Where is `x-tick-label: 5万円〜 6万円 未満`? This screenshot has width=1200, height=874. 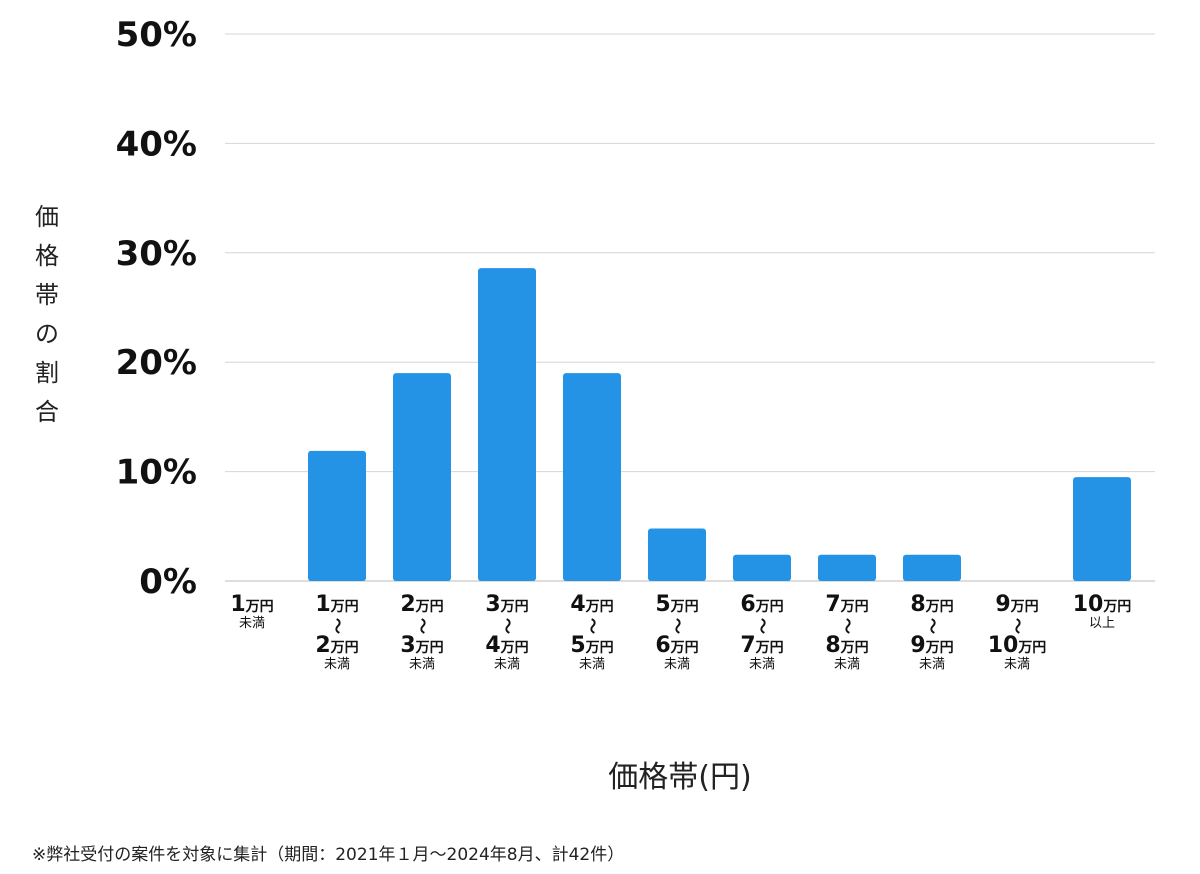
x-tick-label: 5万円〜 6万円 未満 is located at coordinates (677, 632).